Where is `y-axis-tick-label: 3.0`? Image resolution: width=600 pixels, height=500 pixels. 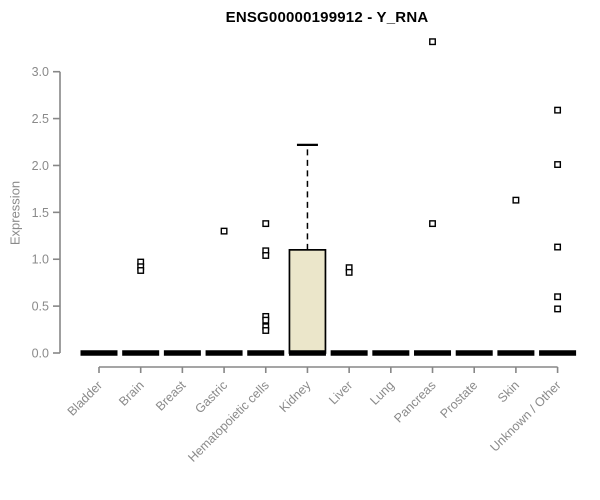
y-axis-tick-label: 3.0 is located at coordinates (40, 72).